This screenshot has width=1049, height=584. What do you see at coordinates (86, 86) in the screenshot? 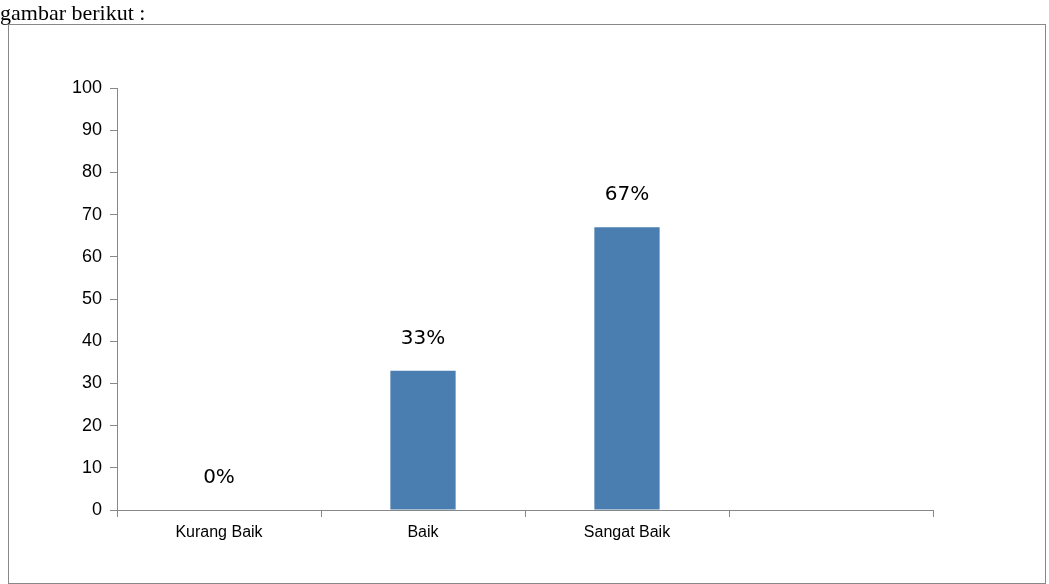
I see `y-tick-label: 100` at bounding box center [86, 86].